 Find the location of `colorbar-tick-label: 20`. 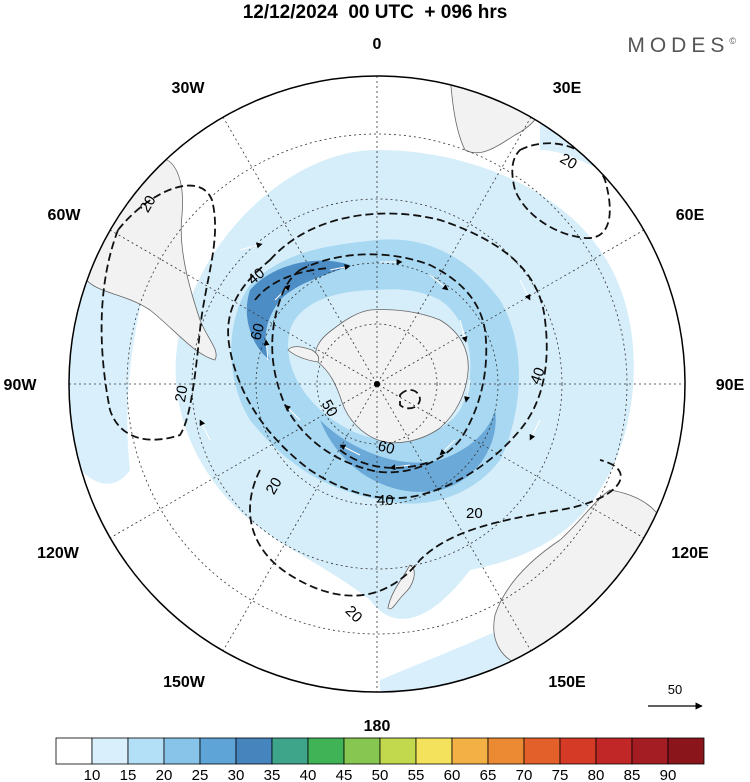

colorbar-tick-label: 20 is located at coordinates (164, 774).